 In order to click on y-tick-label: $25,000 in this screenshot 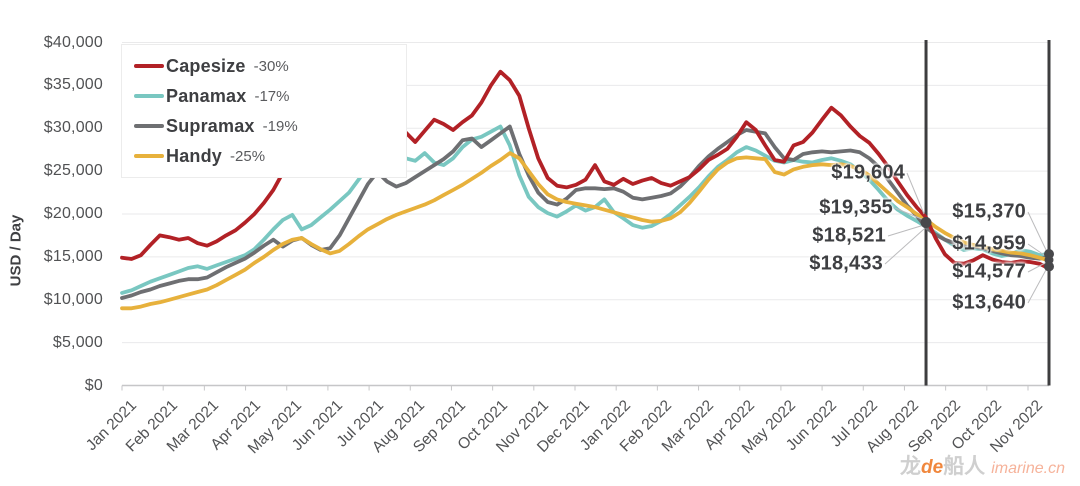, I will do `click(73, 171)`.